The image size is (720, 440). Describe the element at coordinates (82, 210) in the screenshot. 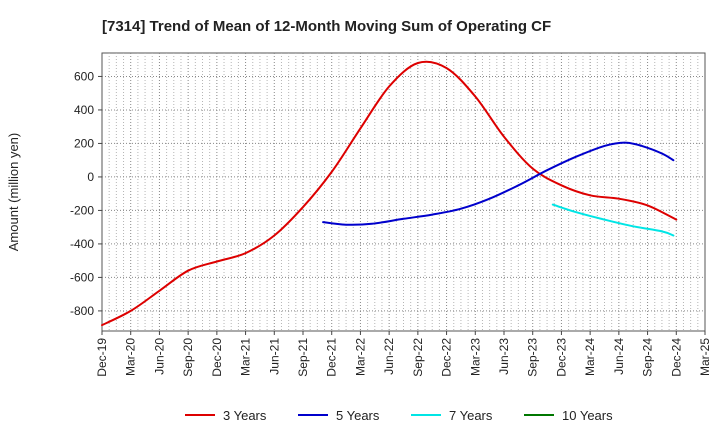

I see `y-tick-label: -200` at that location.